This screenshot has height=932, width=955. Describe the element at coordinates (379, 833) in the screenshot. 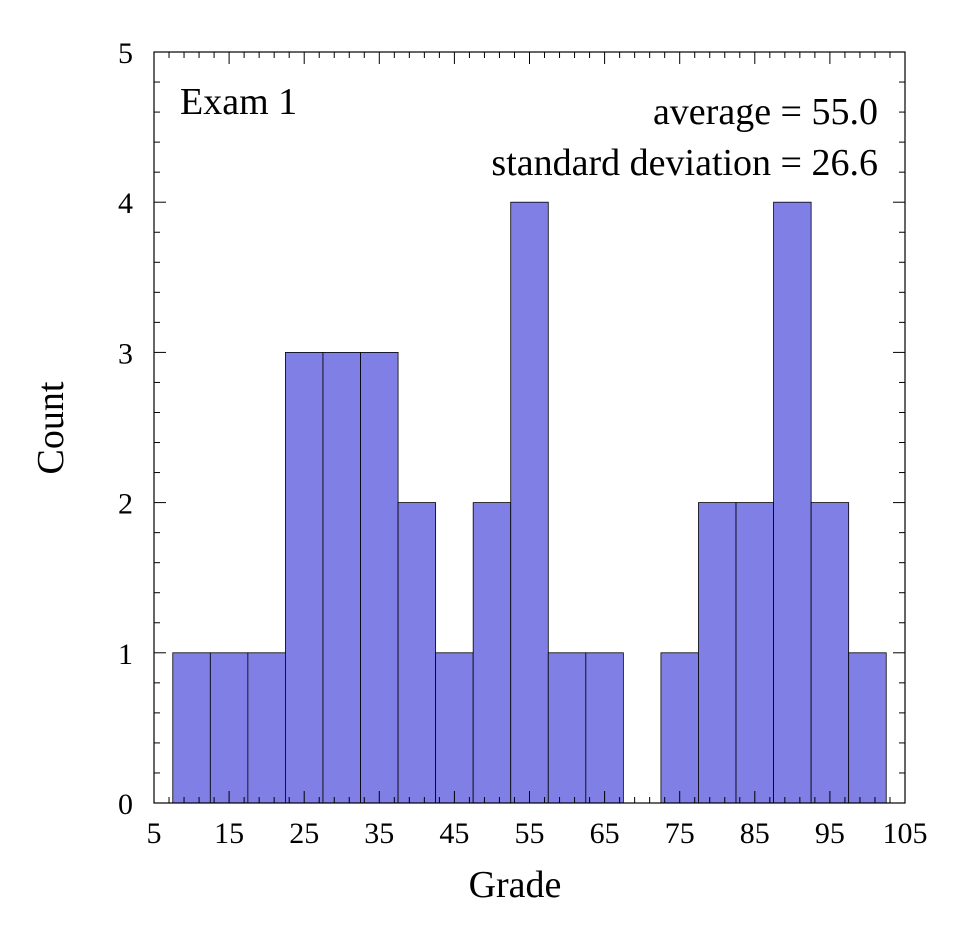

I see `x-tick-label: 35` at that location.